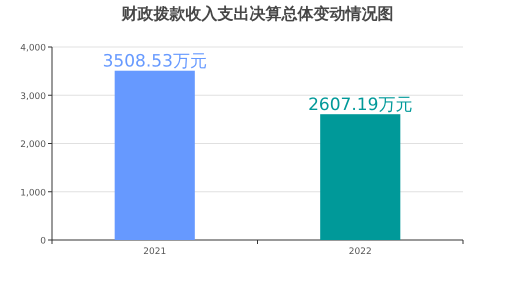  What do you see at coordinates (33, 97) in the screenshot?
I see `y-tick-label: 3,000` at bounding box center [33, 97].